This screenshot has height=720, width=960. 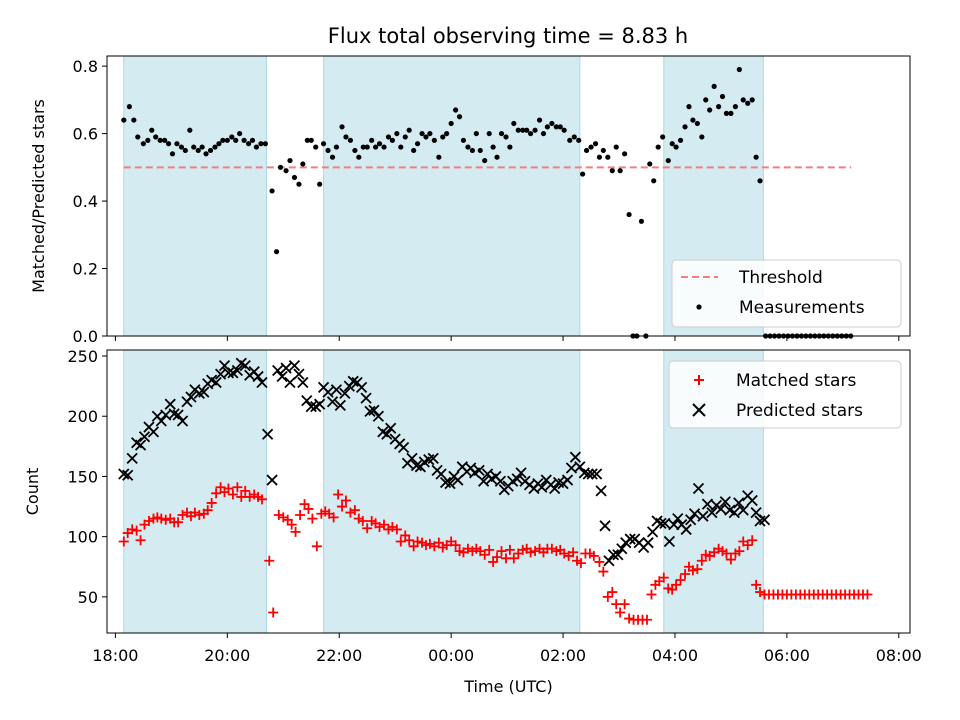 What do you see at coordinates (38, 196) in the screenshot?
I see `y-axis-label: Matched/Predicted stars` at bounding box center [38, 196].